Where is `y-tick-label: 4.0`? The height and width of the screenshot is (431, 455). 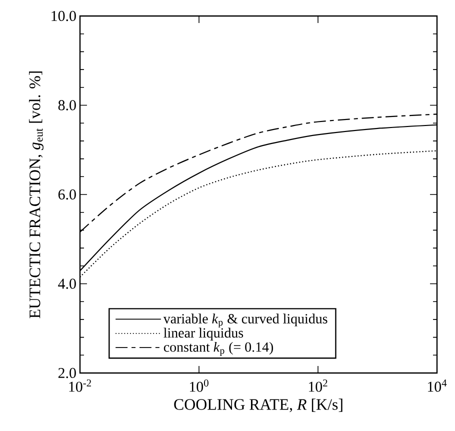 y-tick-label: 4.0 is located at coordinates (67, 283).